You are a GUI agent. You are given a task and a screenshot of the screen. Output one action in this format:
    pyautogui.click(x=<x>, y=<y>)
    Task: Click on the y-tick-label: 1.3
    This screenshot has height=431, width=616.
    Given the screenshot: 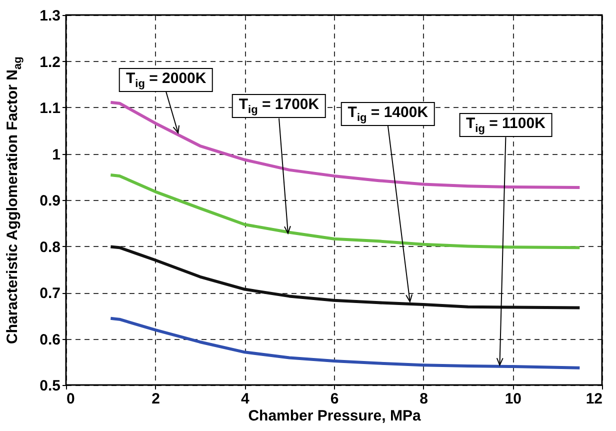 What is the action you would take?
    pyautogui.click(x=50, y=16)
    